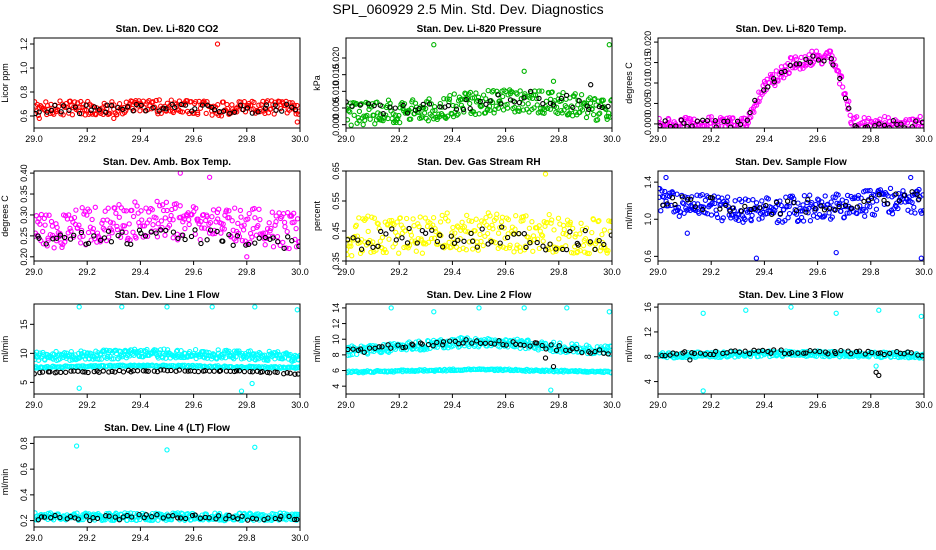 This screenshot has width=936, height=550. What do you see at coordinates (24, 44) in the screenshot?
I see `y-tick-label: 1.2` at bounding box center [24, 44].